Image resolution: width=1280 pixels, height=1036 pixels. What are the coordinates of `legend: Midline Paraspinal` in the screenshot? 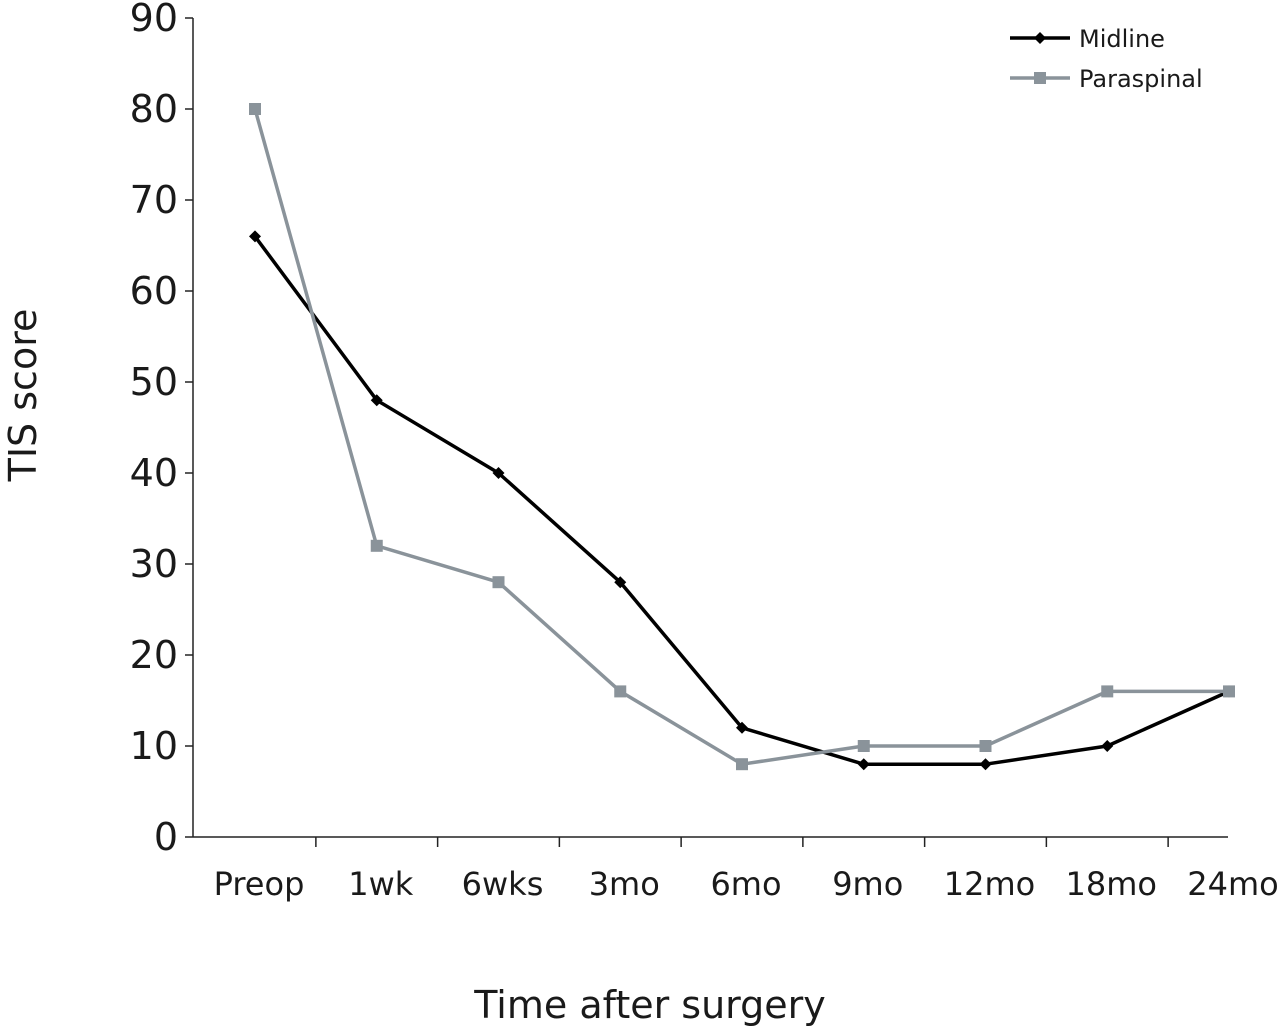 It's located at (1106, 59).